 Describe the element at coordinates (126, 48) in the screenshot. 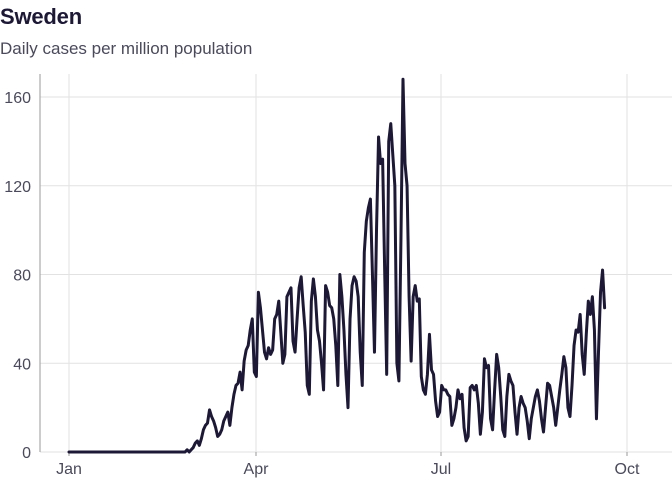

I see `chart-subtitle: Daily cases per million population` at that location.